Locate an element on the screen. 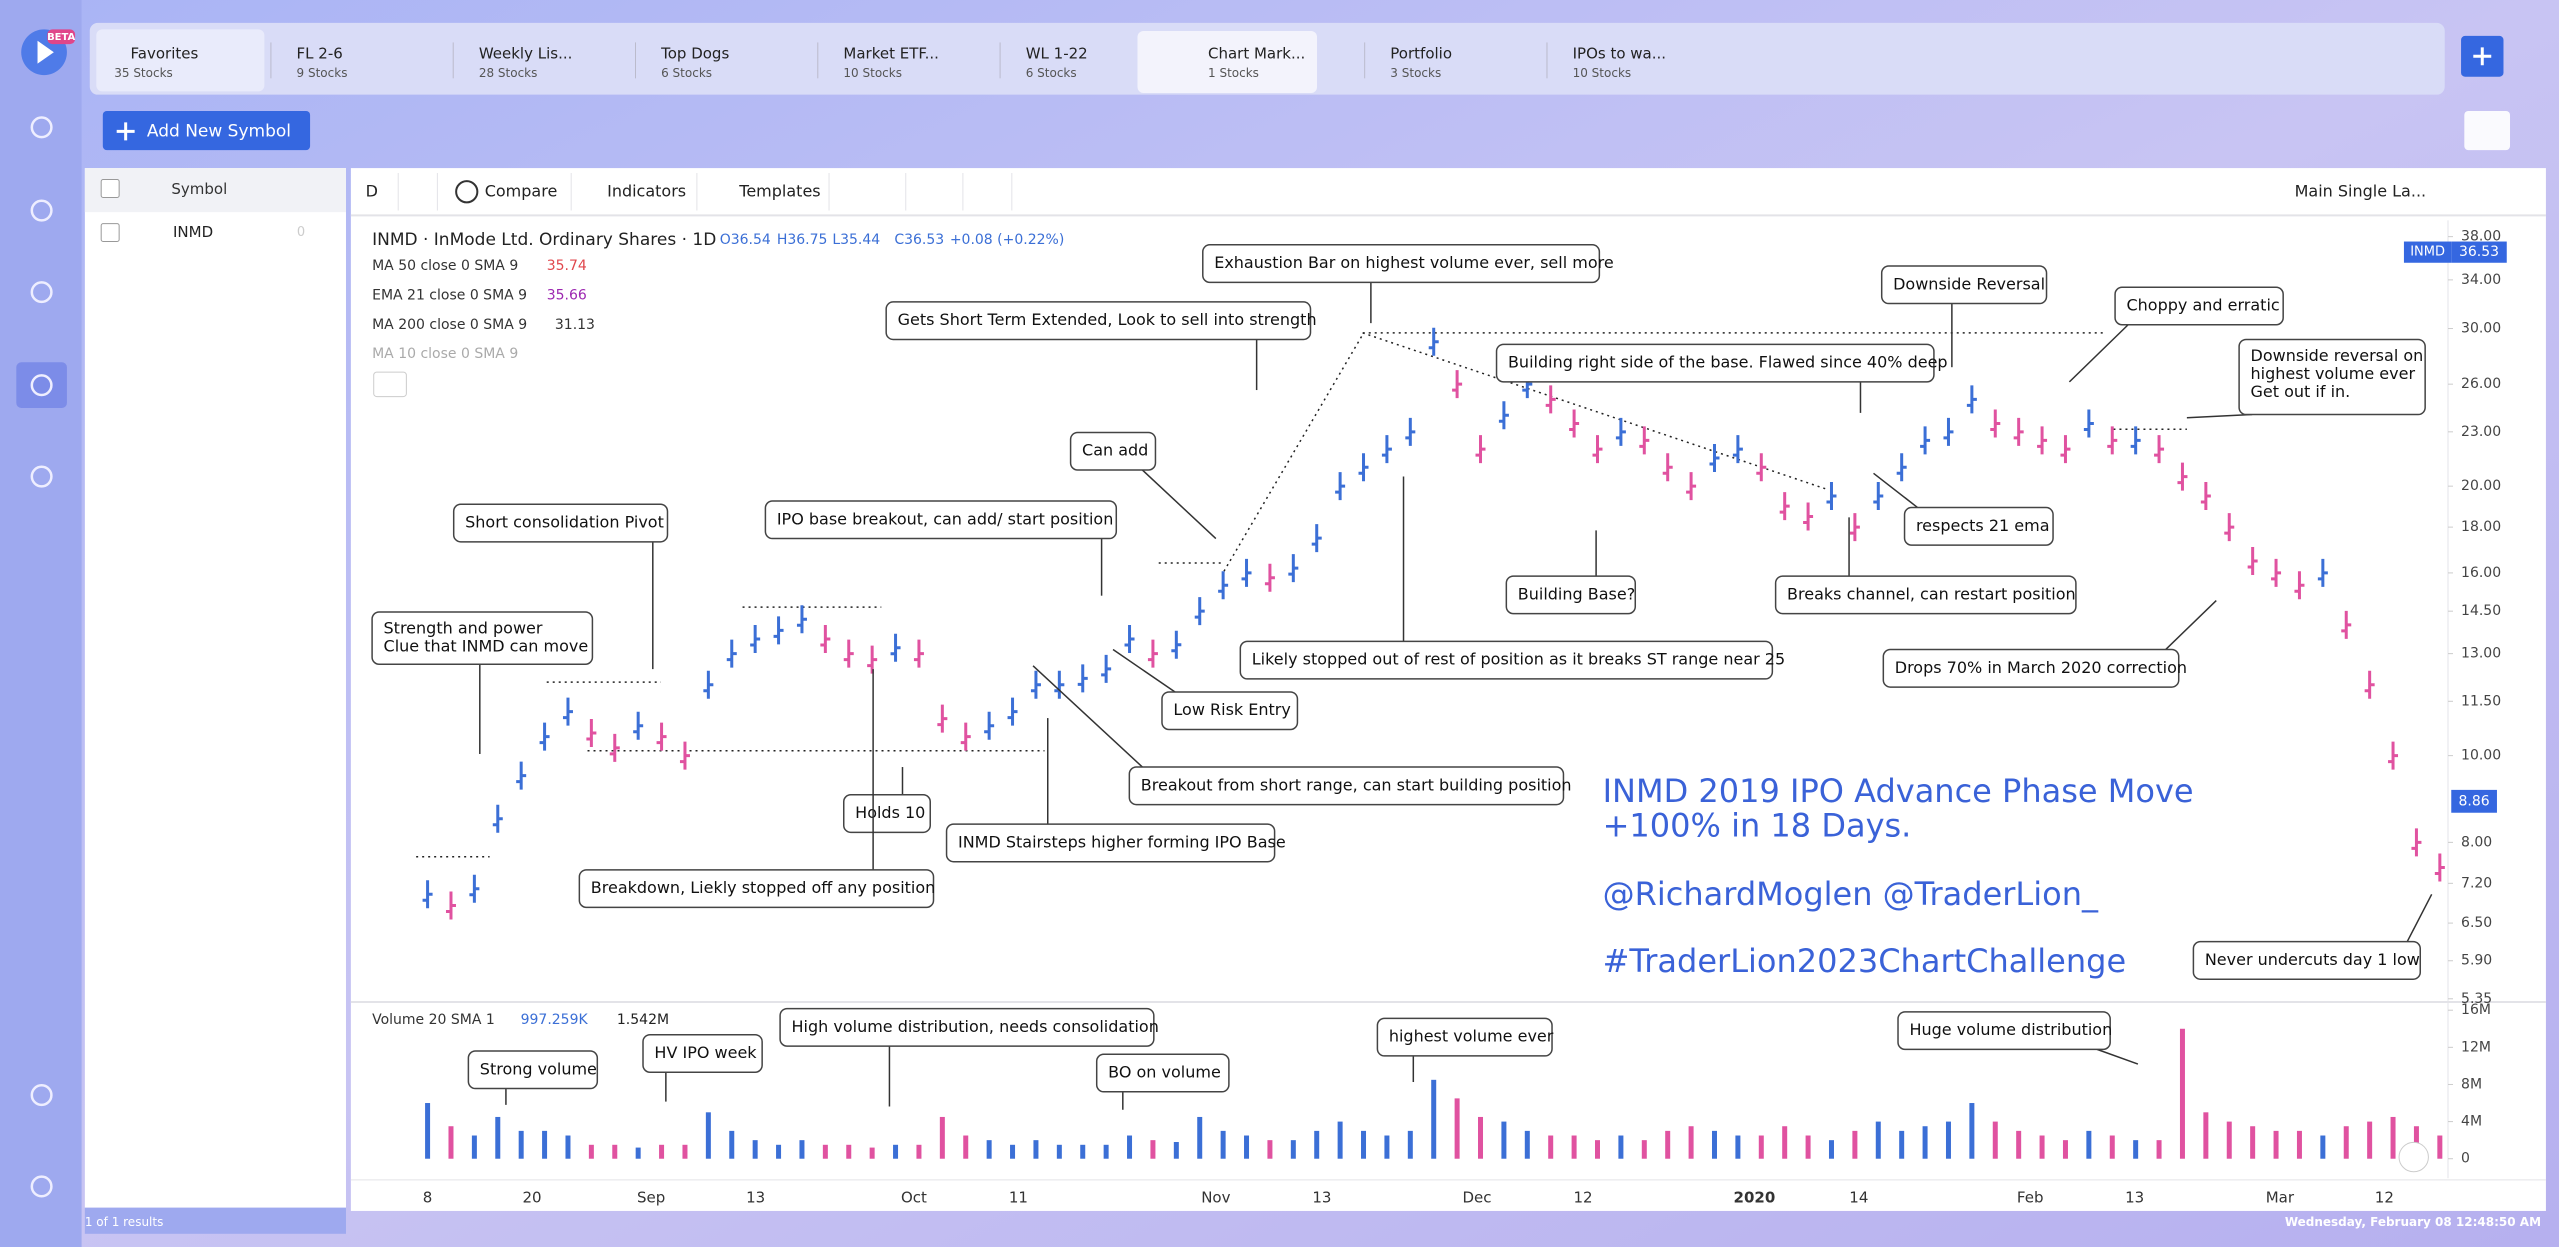  tab-name: Top Dogs is located at coordinates (694, 53).